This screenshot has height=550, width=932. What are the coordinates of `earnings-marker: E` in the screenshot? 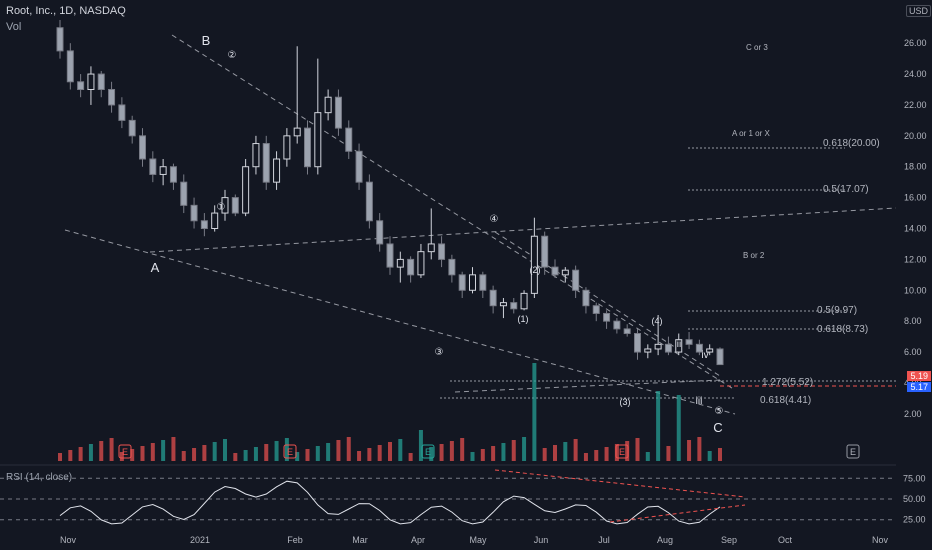 It's located at (853, 451).